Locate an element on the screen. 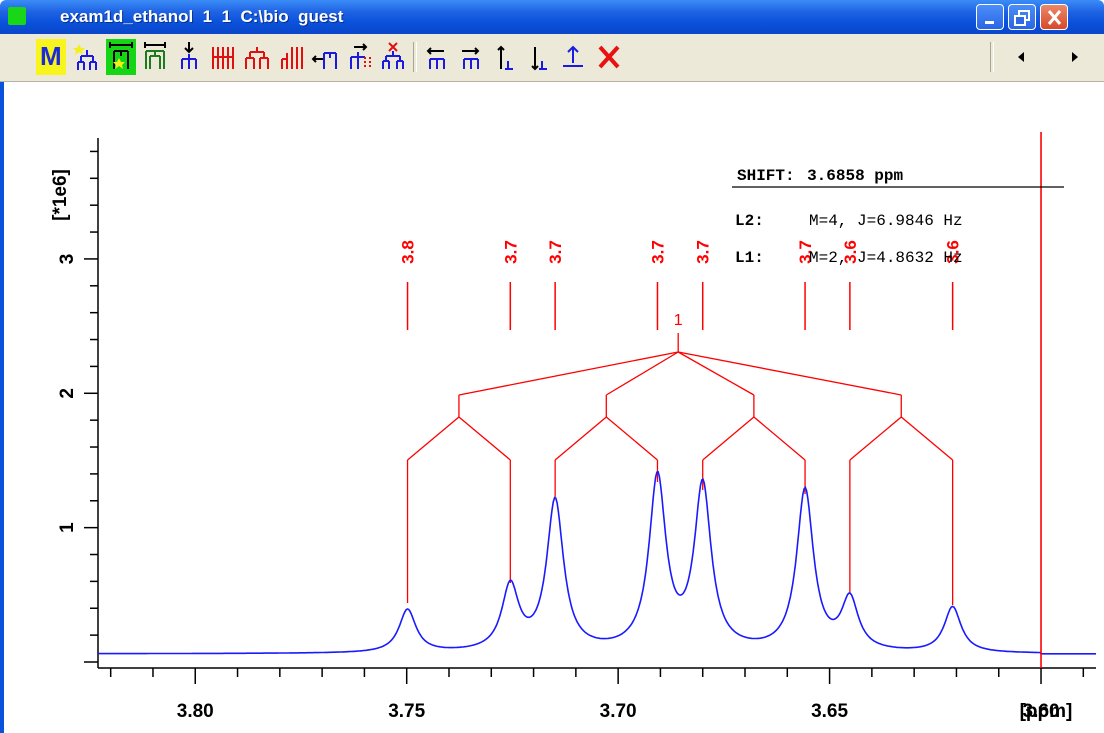 Image resolution: width=1104 pixels, height=733 pixels. fine-structure-button is located at coordinates (223, 57).